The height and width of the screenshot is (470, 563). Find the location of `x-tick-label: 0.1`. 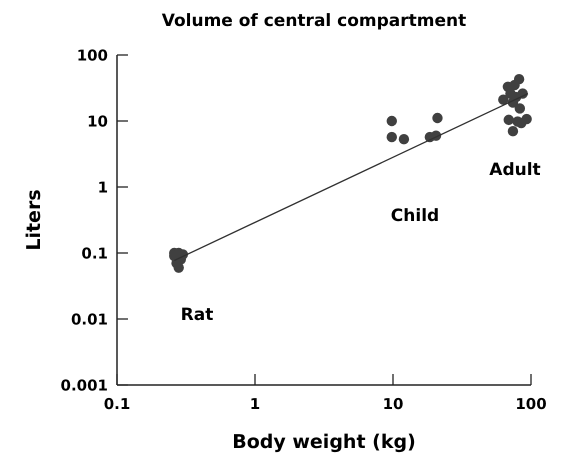

x-tick-label: 0.1 is located at coordinates (117, 404).